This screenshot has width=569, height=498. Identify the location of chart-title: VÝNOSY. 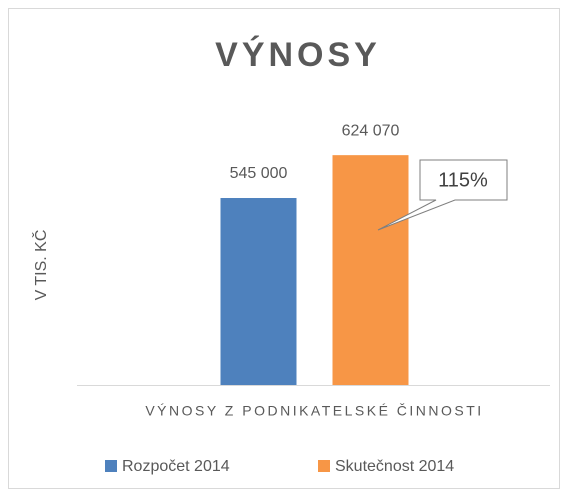
(298, 55).